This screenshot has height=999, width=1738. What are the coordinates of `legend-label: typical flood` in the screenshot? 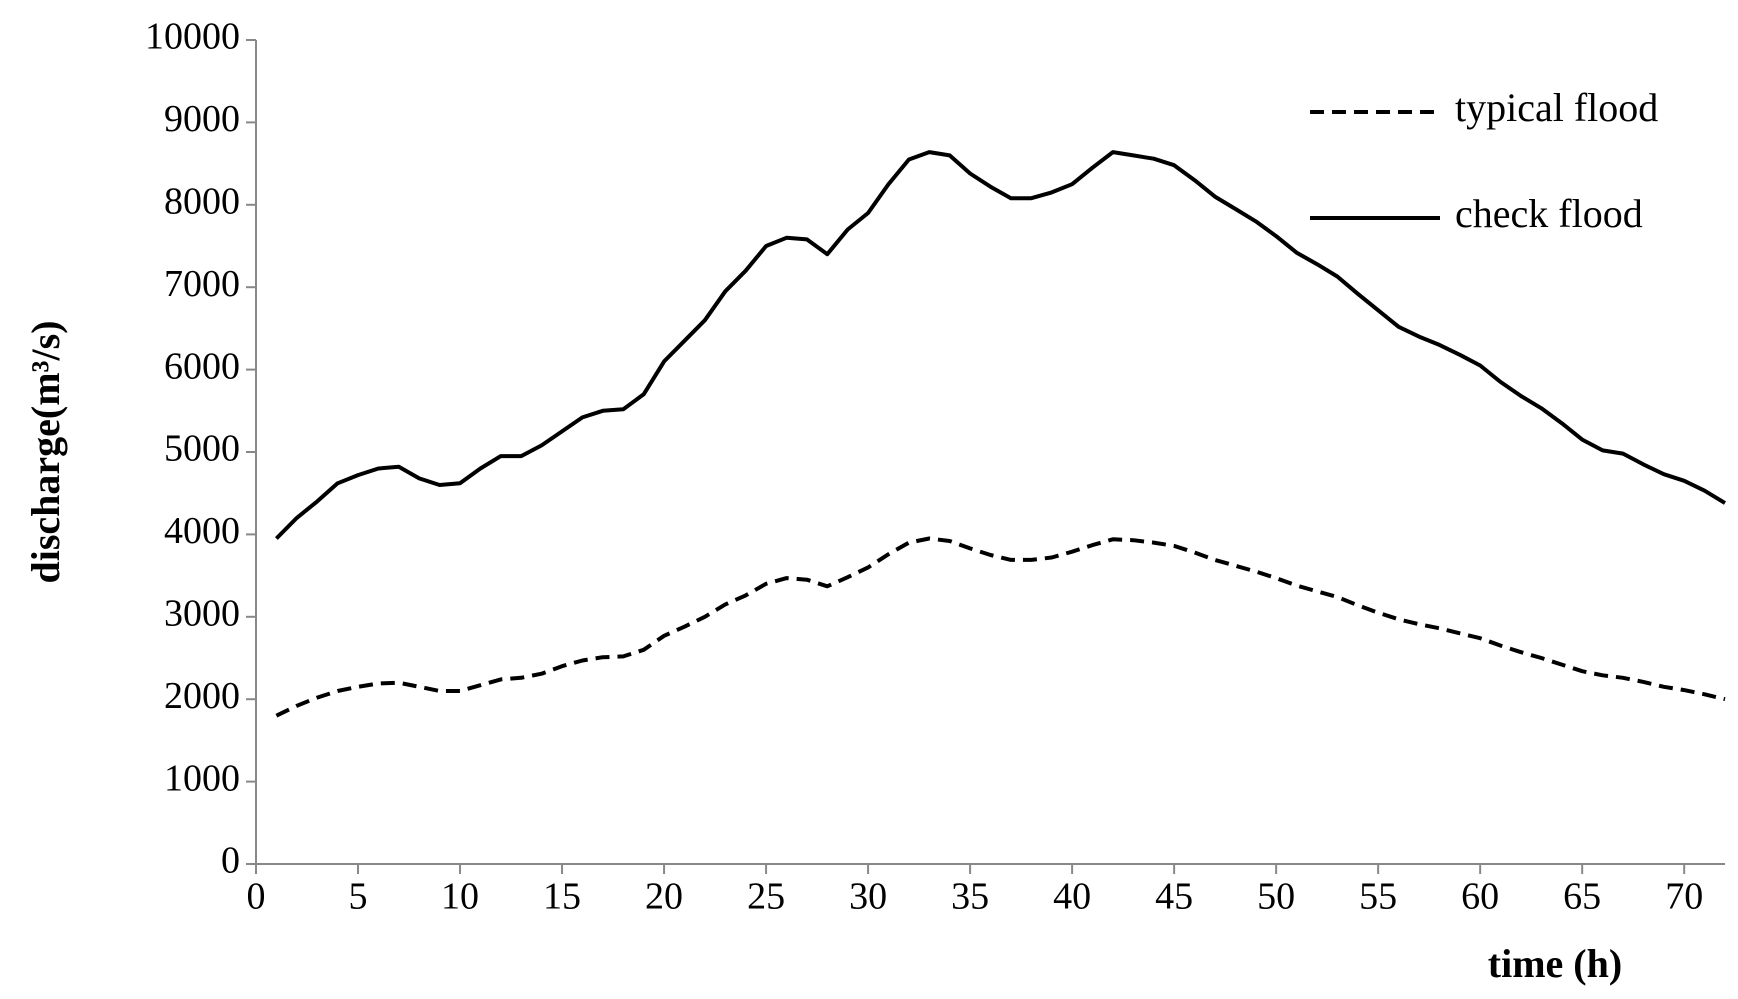 It's located at (1556, 107).